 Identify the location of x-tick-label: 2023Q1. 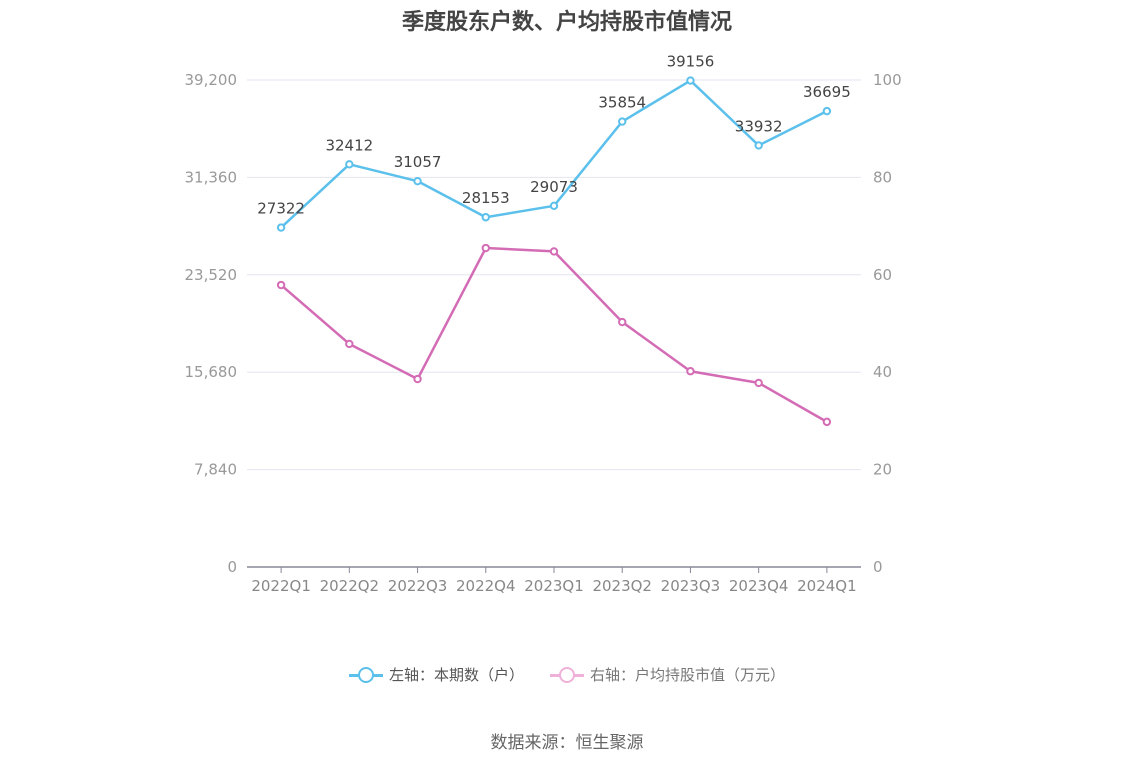
(554, 586).